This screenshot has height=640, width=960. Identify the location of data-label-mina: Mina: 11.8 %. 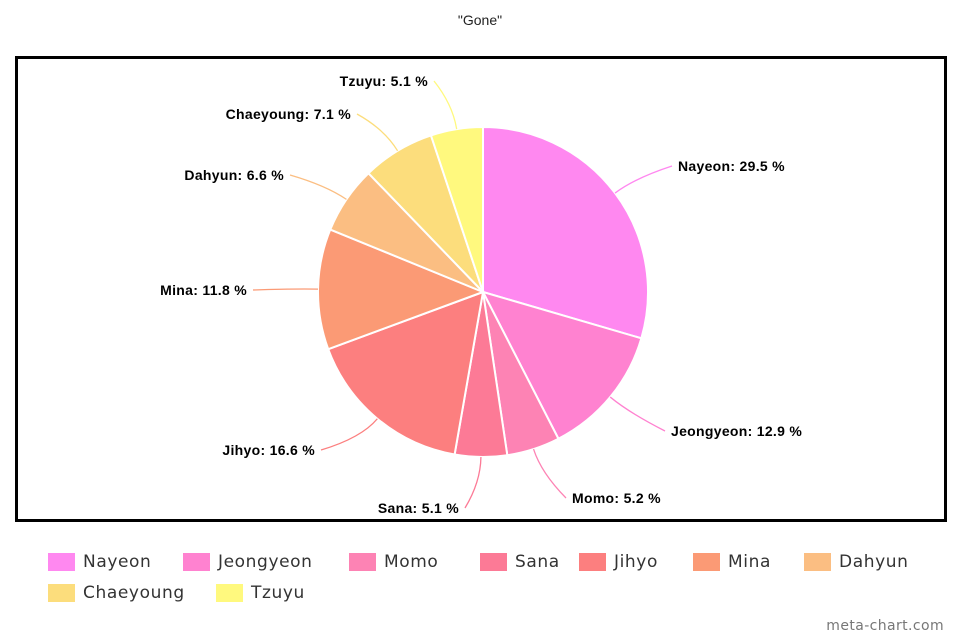
(203, 290).